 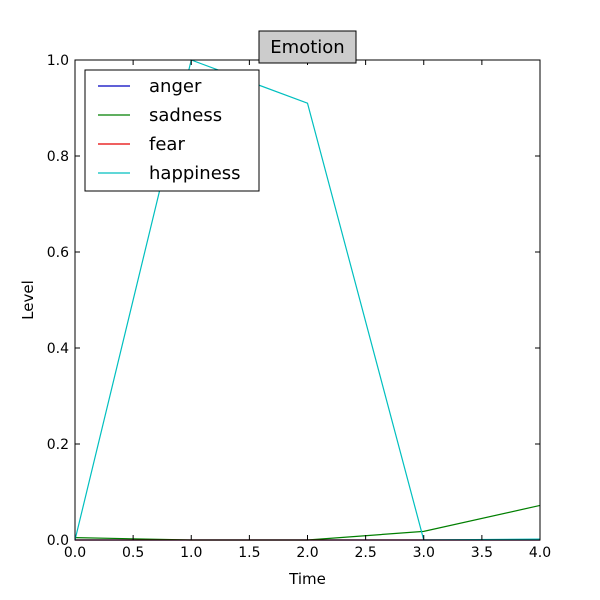 What do you see at coordinates (540, 553) in the screenshot?
I see `x-tick-label: 4.0` at bounding box center [540, 553].